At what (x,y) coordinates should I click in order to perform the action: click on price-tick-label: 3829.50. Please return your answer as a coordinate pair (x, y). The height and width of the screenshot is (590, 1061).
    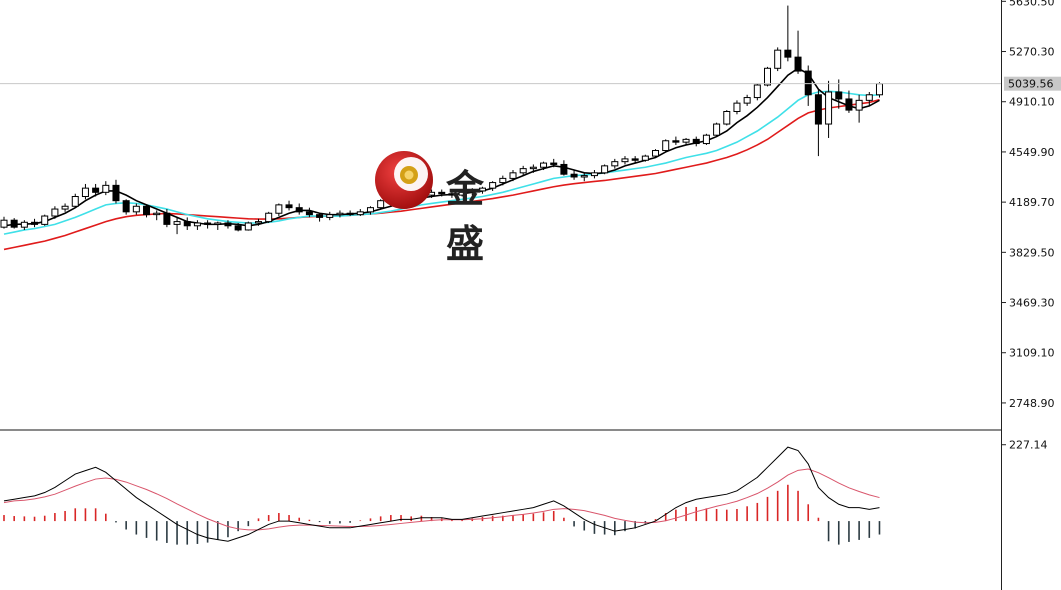
    Looking at the image, I should click on (1032, 252).